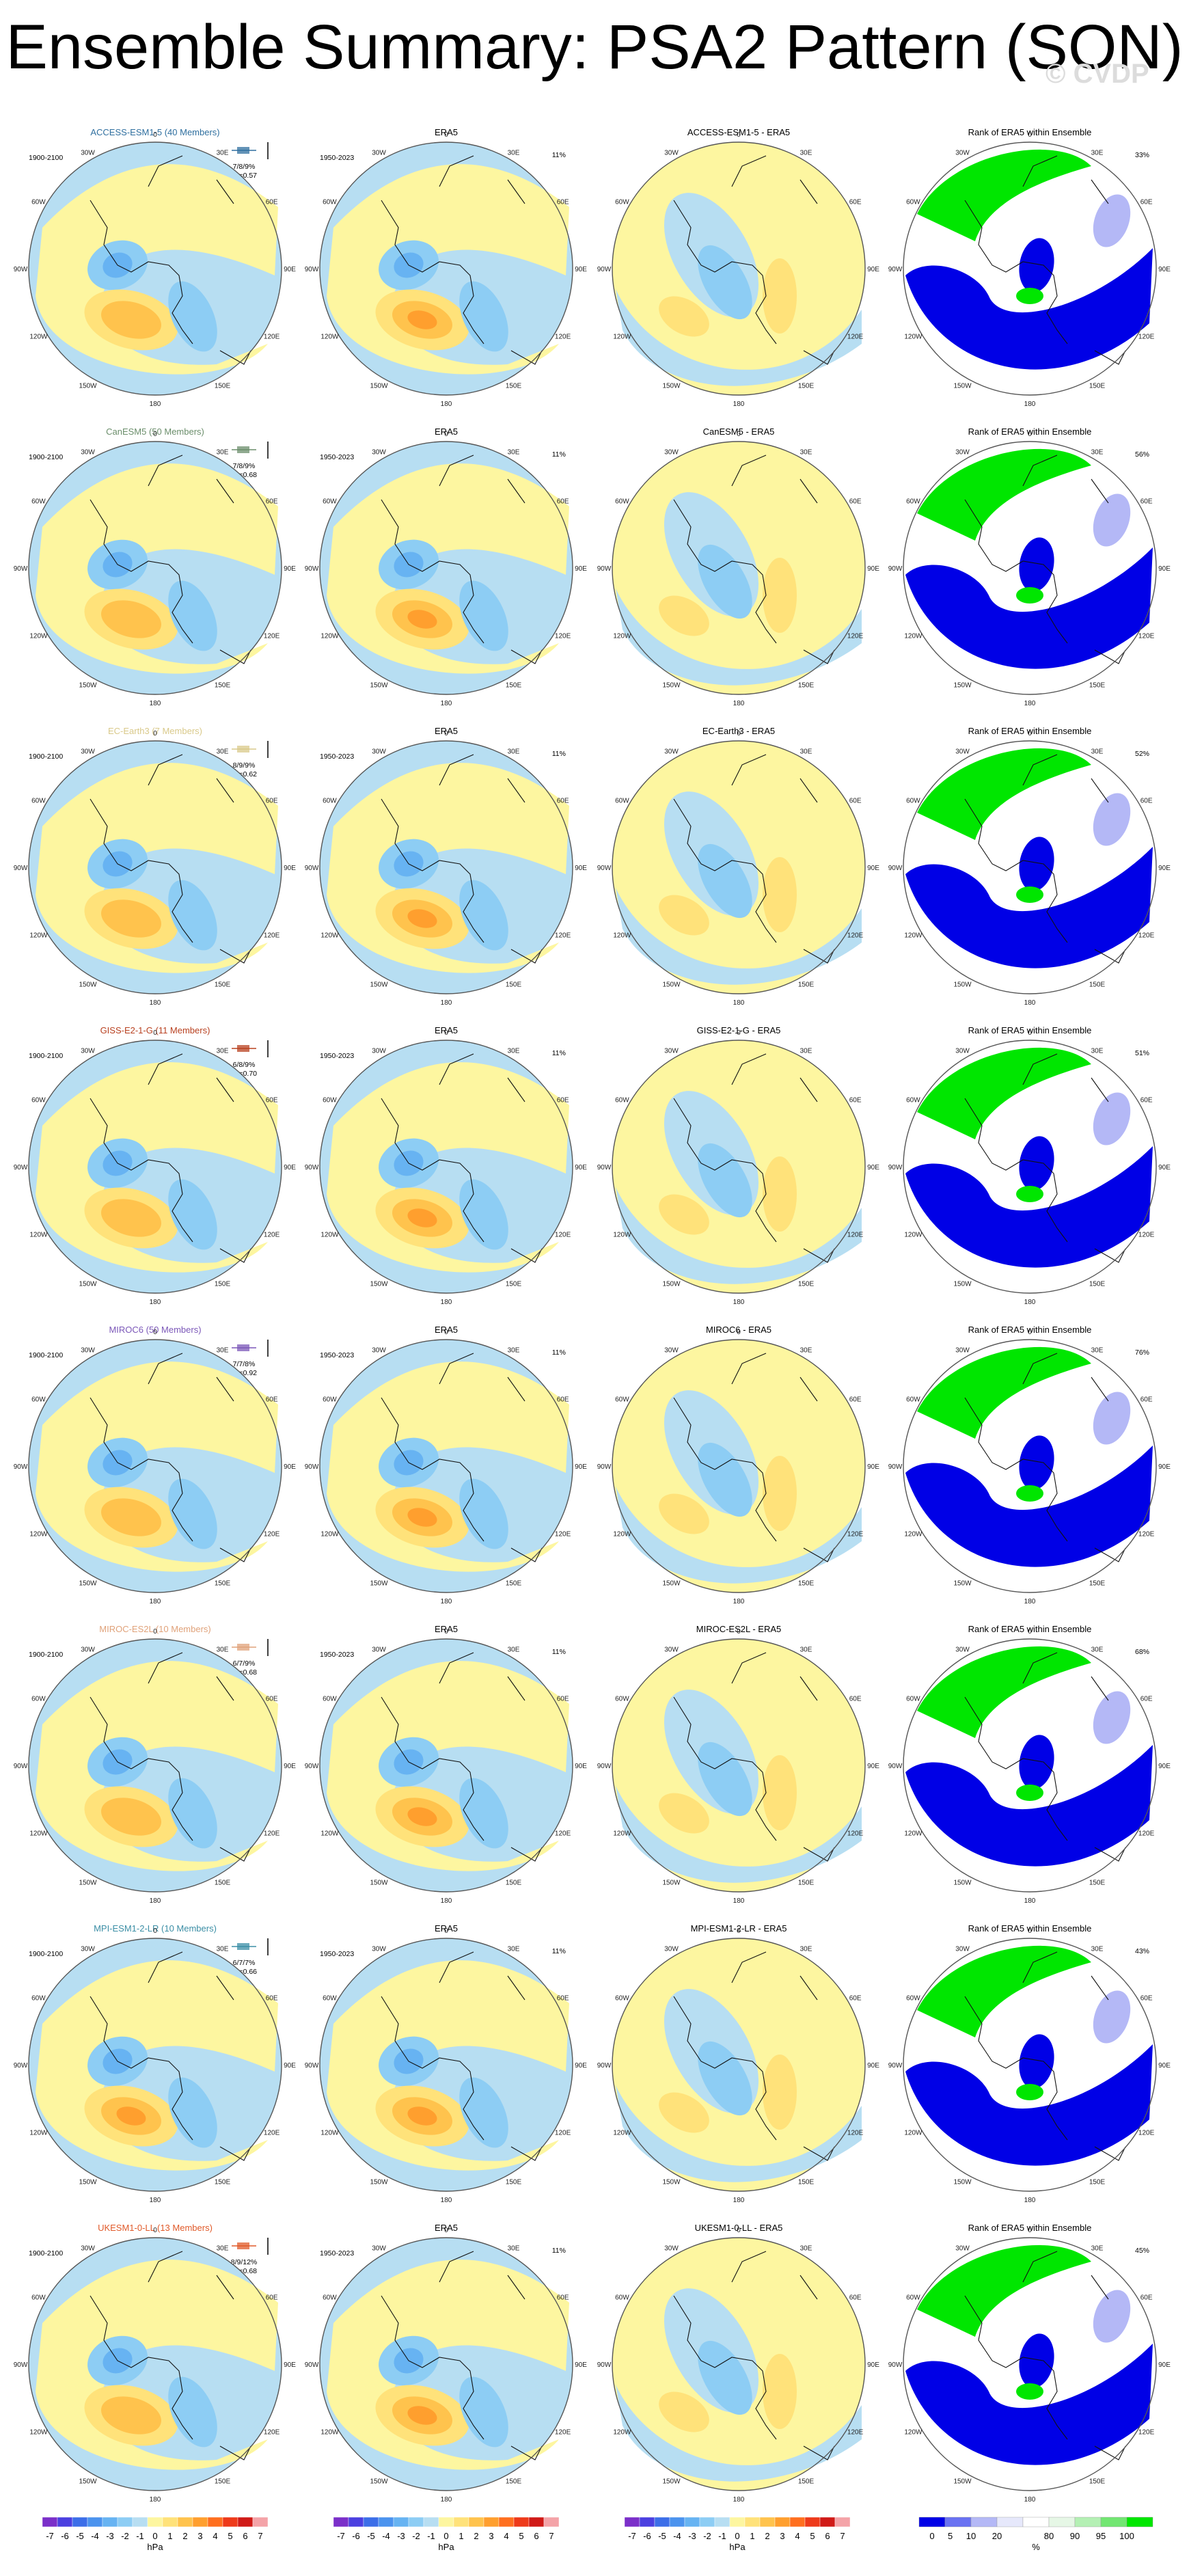  Describe the element at coordinates (1101, 2536) in the screenshot. I see `colorbar-tick: 95` at that location.